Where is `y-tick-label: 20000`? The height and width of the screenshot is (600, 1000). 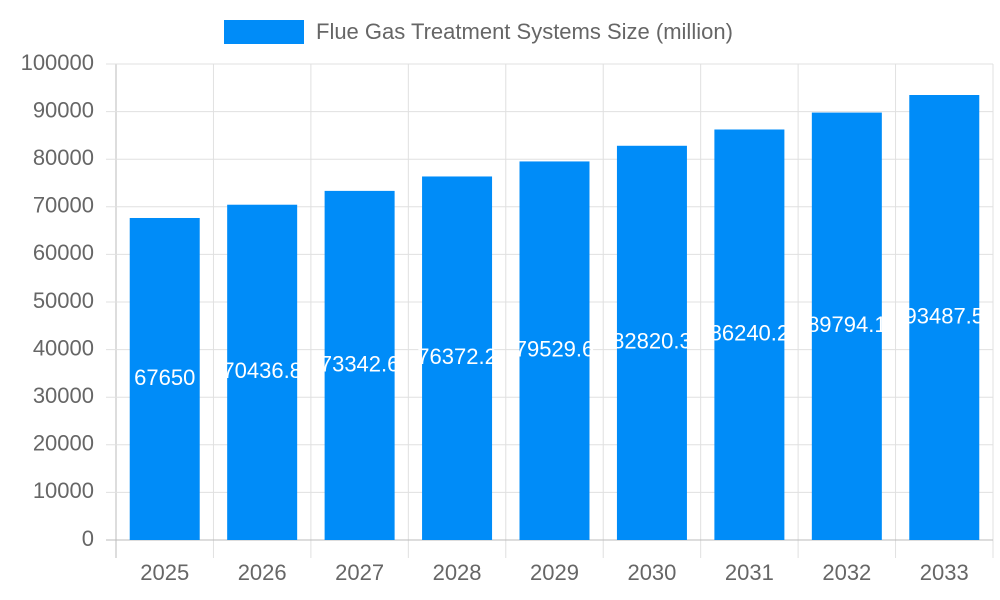
y-tick-label: 20000 is located at coordinates (63, 443).